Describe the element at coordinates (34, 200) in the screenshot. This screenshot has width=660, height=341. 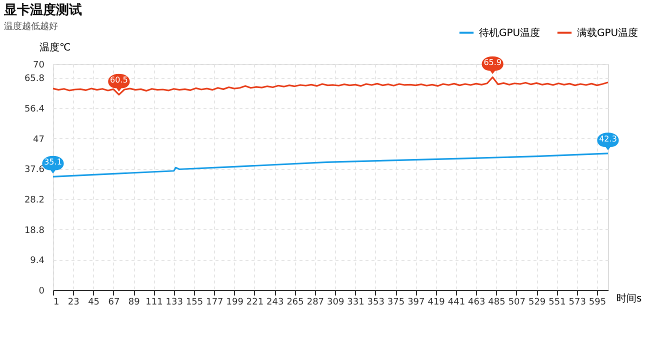
I see `y-tick-label: 28.2` at that location.